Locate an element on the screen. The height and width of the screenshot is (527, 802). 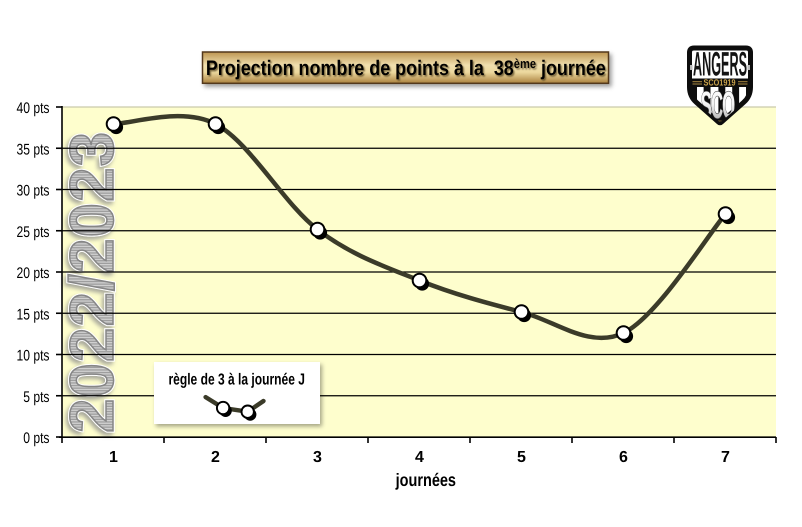
svg-text: 25 pts is located at coordinates (32, 232).